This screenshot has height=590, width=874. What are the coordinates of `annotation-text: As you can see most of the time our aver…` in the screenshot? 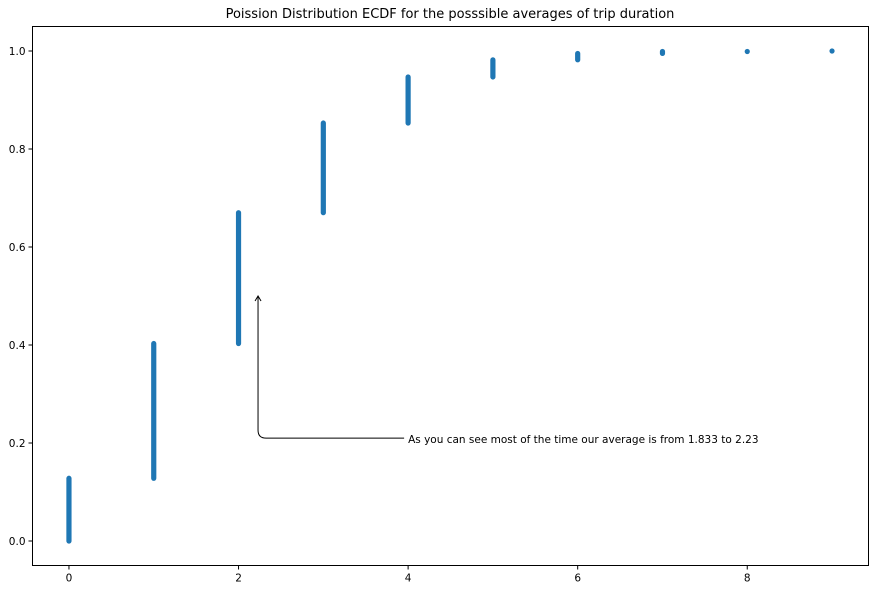 It's located at (583, 440).